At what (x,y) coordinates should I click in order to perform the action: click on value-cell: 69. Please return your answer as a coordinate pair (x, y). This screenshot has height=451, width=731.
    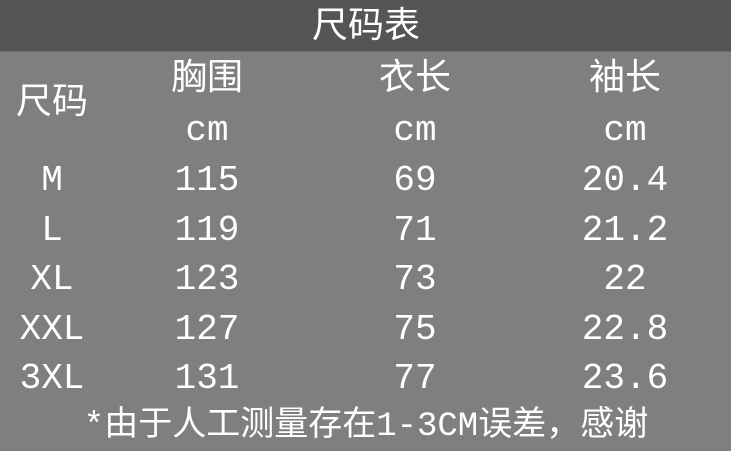
    Looking at the image, I should click on (415, 180).